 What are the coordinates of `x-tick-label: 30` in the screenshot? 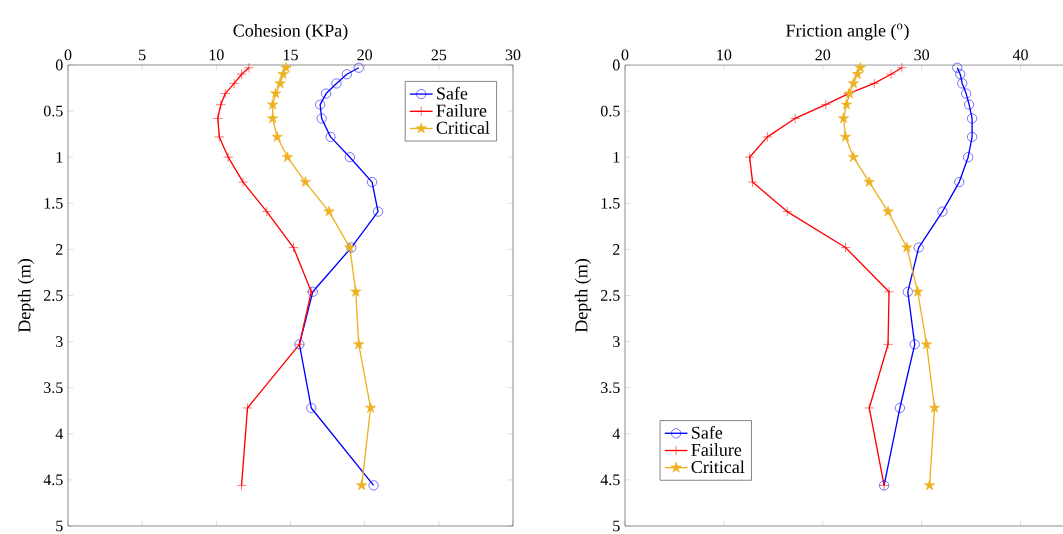 It's located at (922, 55).